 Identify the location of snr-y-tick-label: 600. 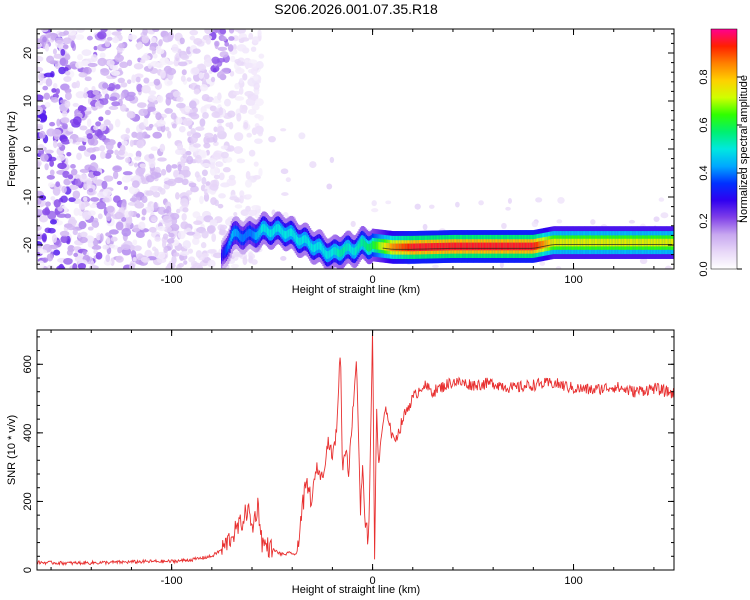
(28, 364).